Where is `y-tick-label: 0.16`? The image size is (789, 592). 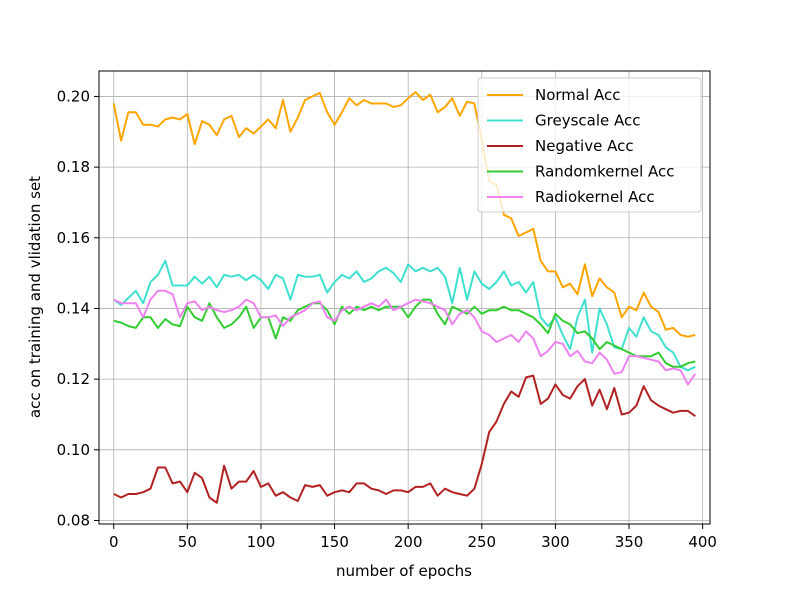 y-tick-label: 0.16 is located at coordinates (73, 238).